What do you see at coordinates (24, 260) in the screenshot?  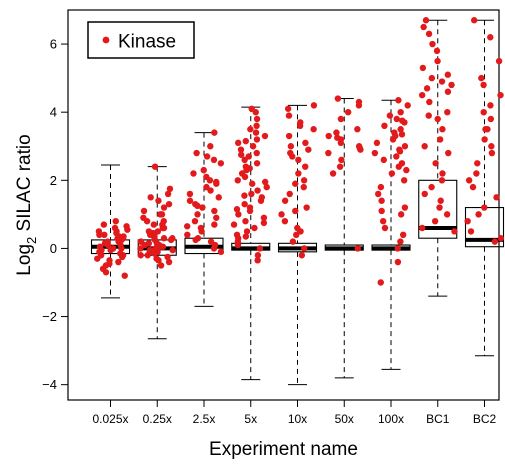 I see `y-axis-label-log: Log` at bounding box center [24, 260].